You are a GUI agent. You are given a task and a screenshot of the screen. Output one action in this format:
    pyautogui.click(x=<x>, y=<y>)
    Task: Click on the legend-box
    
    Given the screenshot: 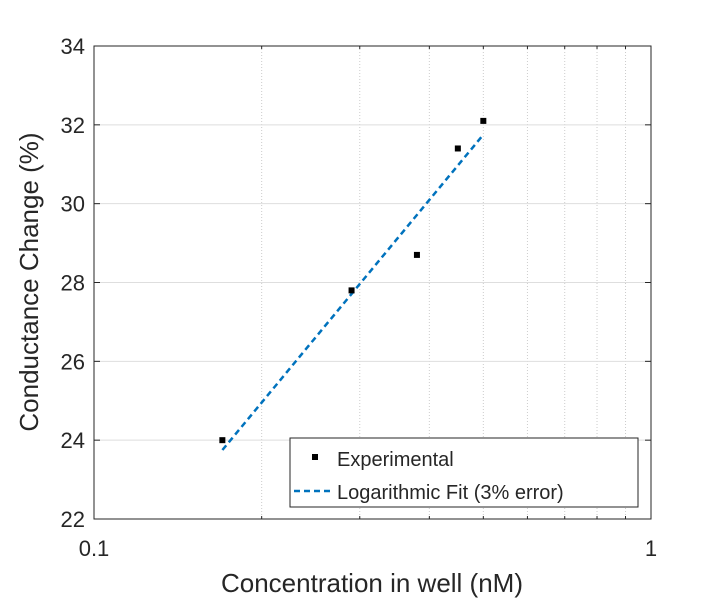 What is the action you would take?
    pyautogui.click(x=464, y=472)
    